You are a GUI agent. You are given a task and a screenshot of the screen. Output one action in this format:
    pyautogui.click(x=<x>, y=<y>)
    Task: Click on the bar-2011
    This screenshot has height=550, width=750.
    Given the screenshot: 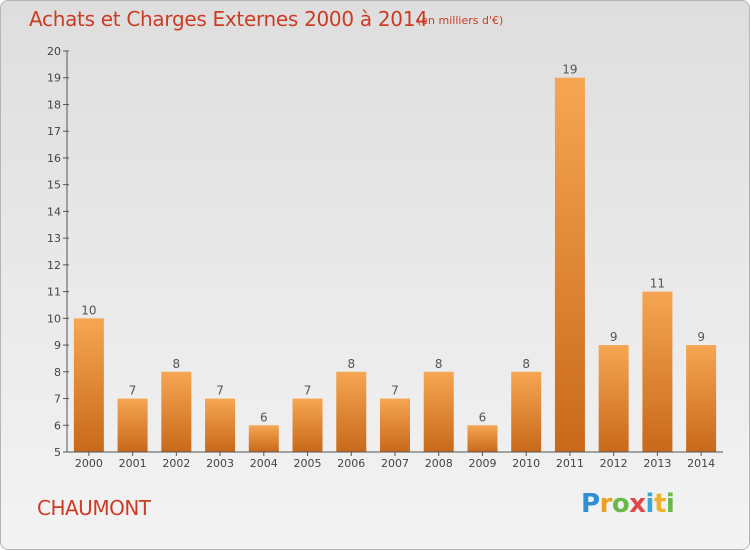 What is the action you would take?
    pyautogui.click(x=569, y=264)
    